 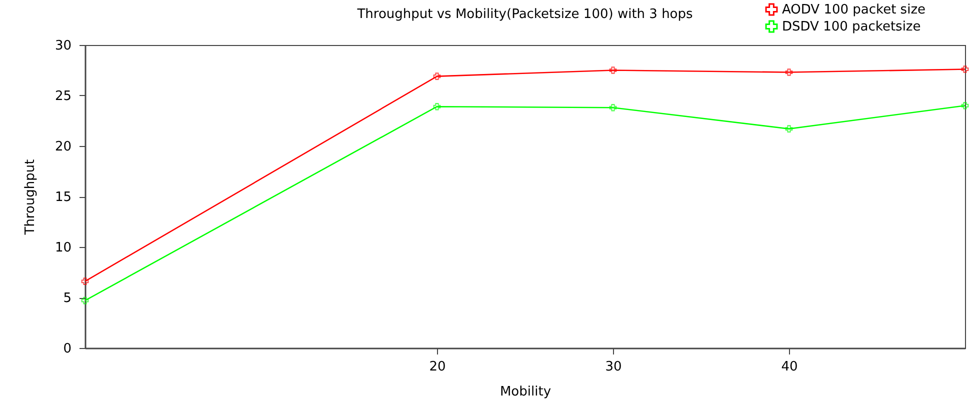 What do you see at coordinates (63, 147) in the screenshot?
I see `y-tick-label: 20` at bounding box center [63, 147].